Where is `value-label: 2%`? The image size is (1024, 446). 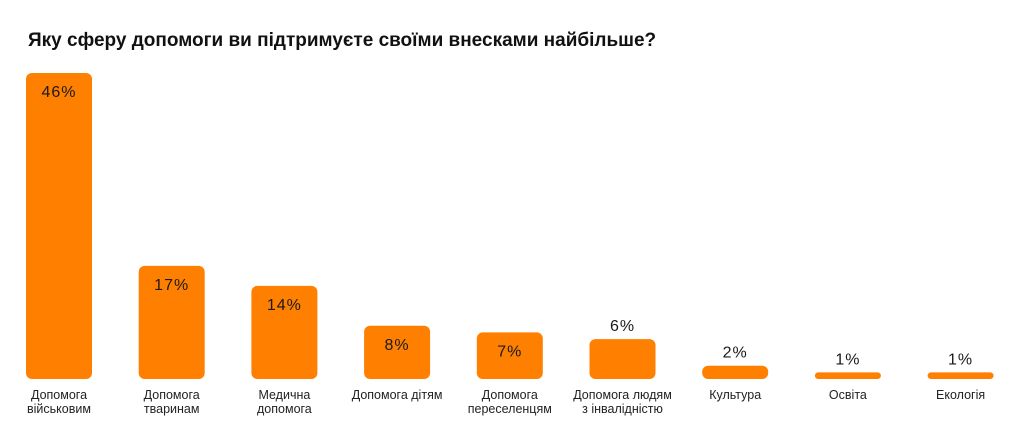 value-label: 2% is located at coordinates (735, 353).